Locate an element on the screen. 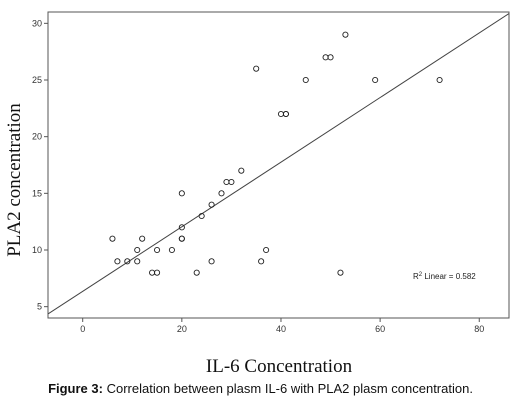 The image size is (521, 408). x-tick-label: 0 is located at coordinates (82, 329).